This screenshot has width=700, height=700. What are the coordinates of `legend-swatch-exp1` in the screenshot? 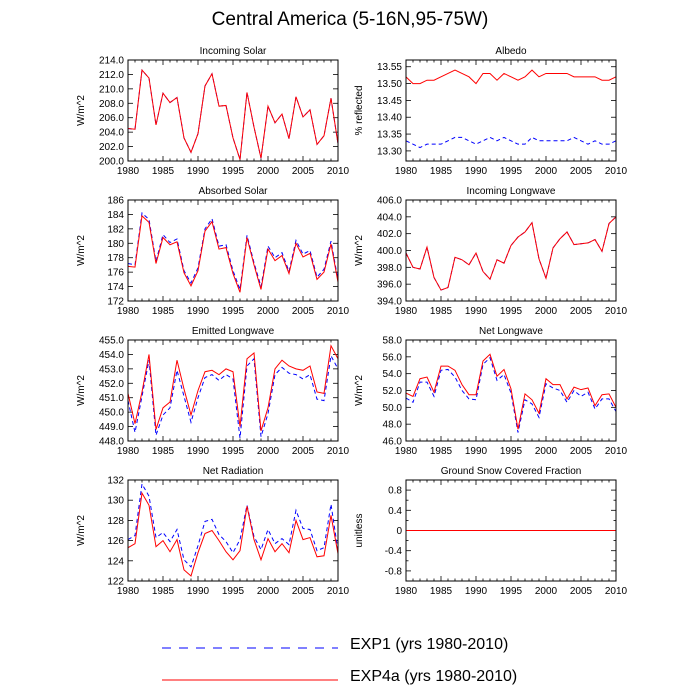 It's located at (250, 648).